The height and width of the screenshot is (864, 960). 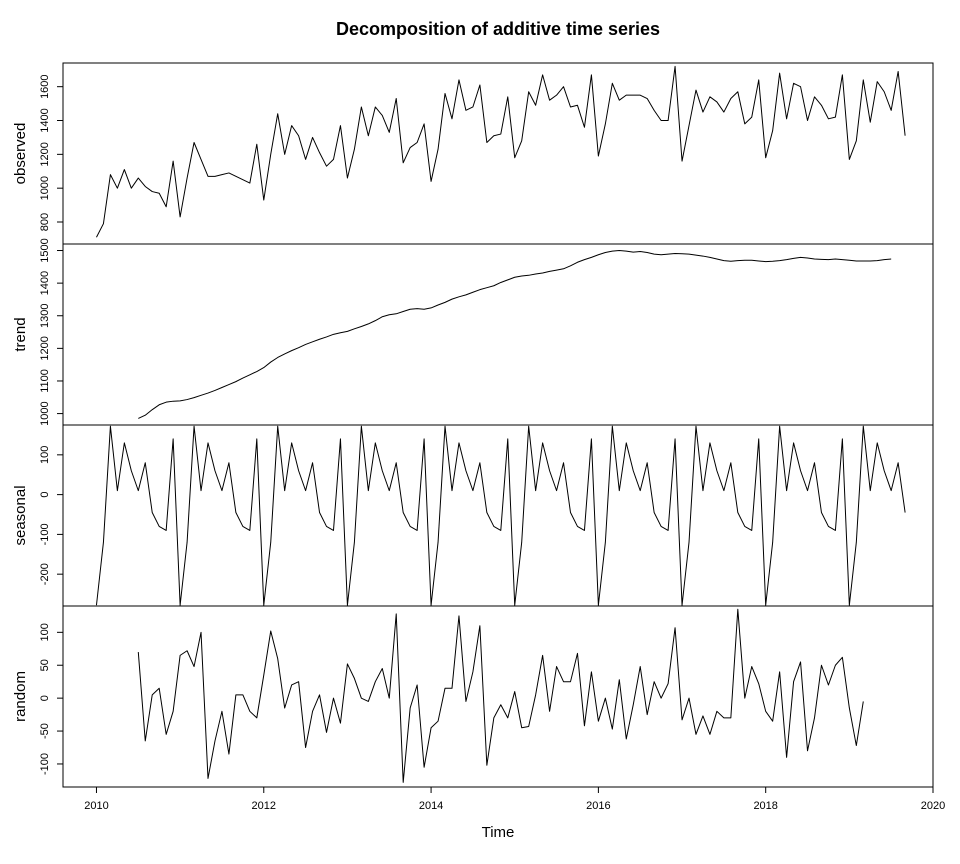 I want to click on trend-y-tick-label: 1000, so click(x=45, y=413).